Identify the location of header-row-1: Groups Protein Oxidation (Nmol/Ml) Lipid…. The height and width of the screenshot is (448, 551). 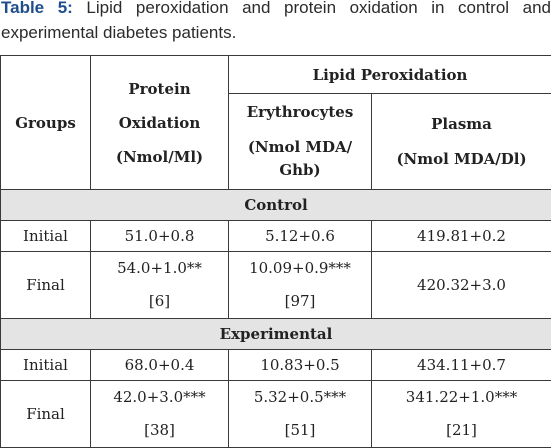
(276, 75).